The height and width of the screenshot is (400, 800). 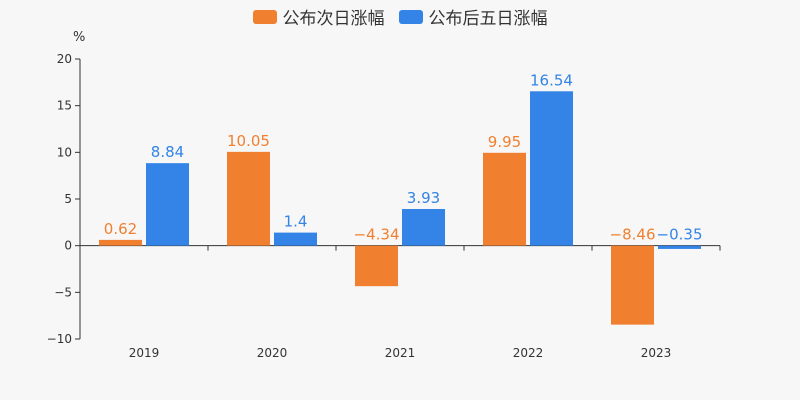 What do you see at coordinates (59, 339) in the screenshot?
I see `y-tick-label: −10` at bounding box center [59, 339].